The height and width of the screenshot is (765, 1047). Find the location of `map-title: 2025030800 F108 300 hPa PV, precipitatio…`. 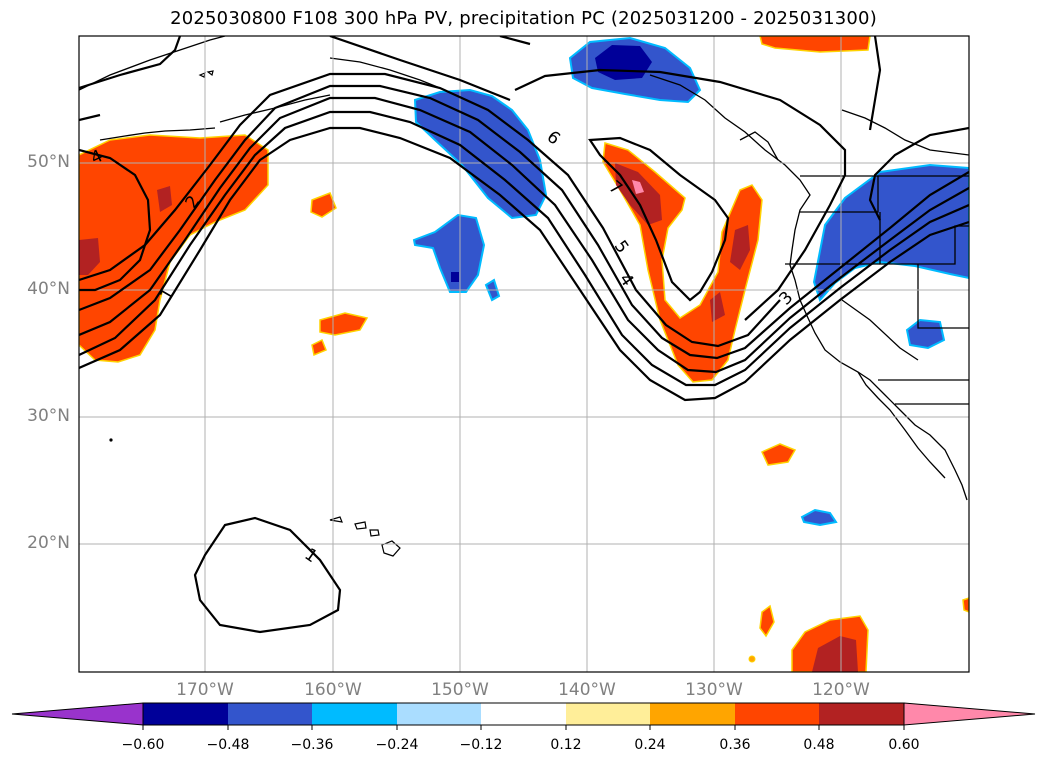

map-title: 2025030800 F108 300 hPa PV, precipitatio… is located at coordinates (523, 18).